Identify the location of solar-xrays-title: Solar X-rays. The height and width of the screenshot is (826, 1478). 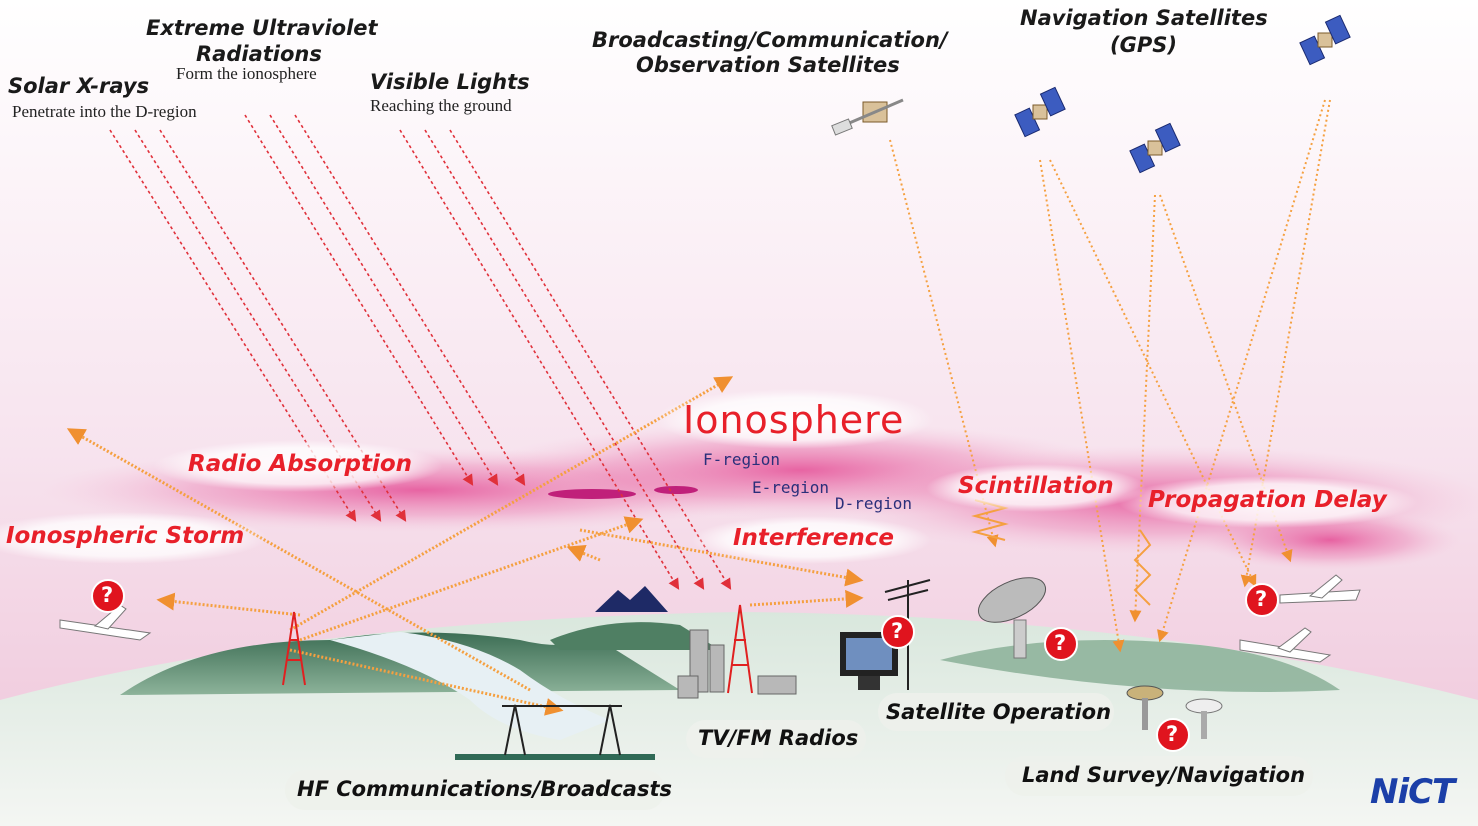
(79, 86).